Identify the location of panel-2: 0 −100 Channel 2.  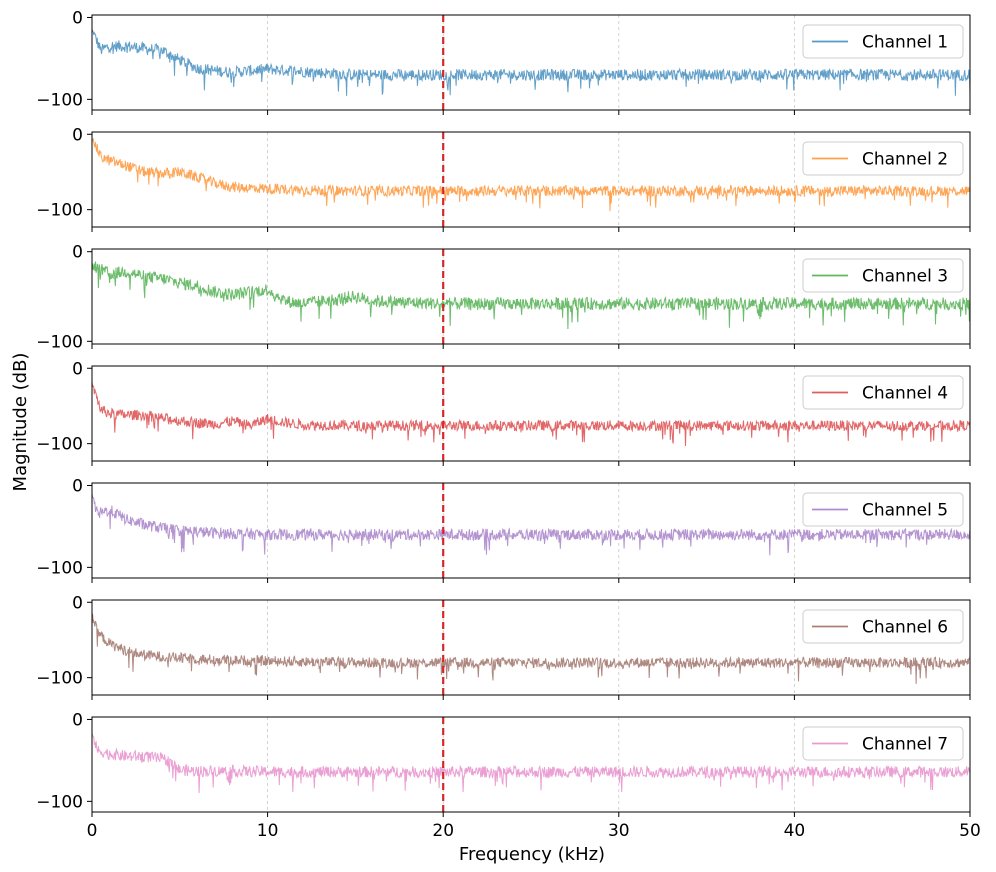
(503, 178).